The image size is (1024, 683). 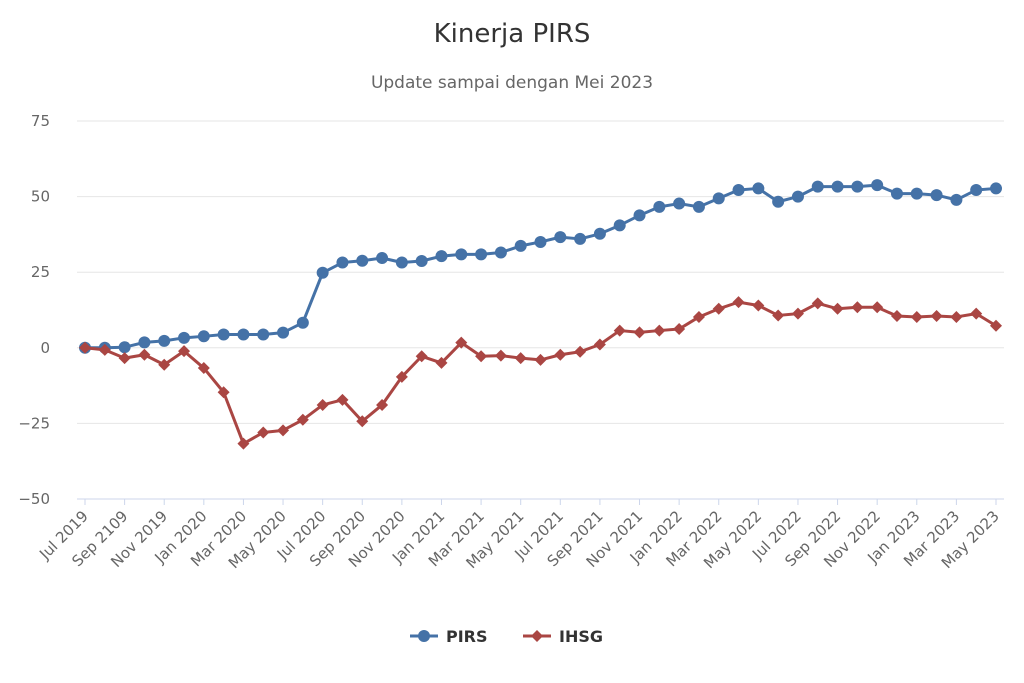 I want to click on legend-item-ihsg: IHSG, so click(x=563, y=636).